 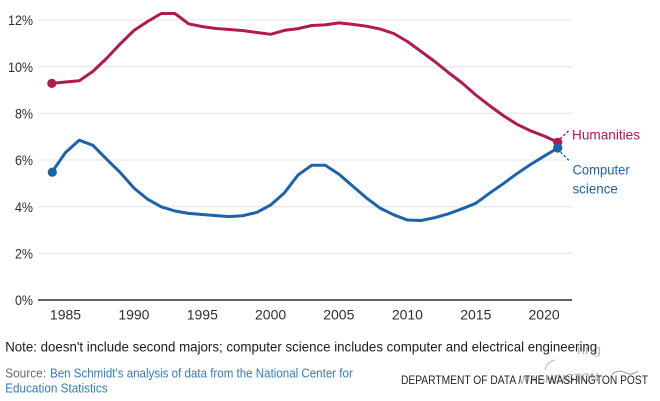 What do you see at coordinates (20, 20) in the screenshot?
I see `svg-text: 12%` at bounding box center [20, 20].